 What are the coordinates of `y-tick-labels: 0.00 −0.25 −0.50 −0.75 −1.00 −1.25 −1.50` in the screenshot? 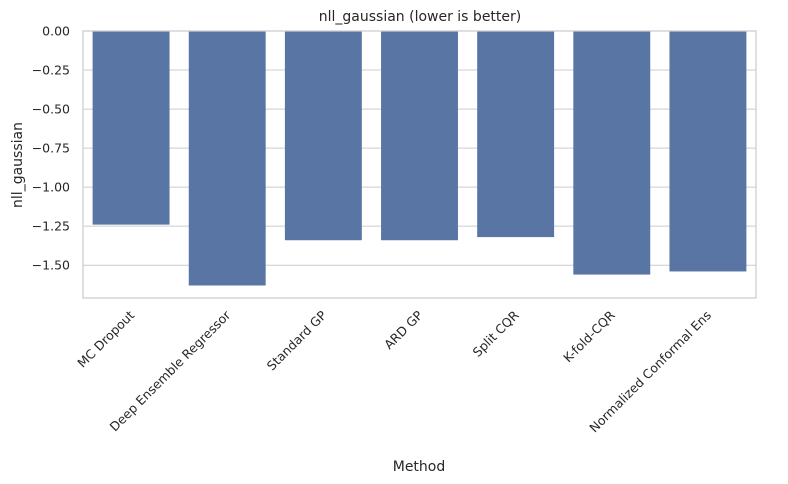 It's located at (51, 148).